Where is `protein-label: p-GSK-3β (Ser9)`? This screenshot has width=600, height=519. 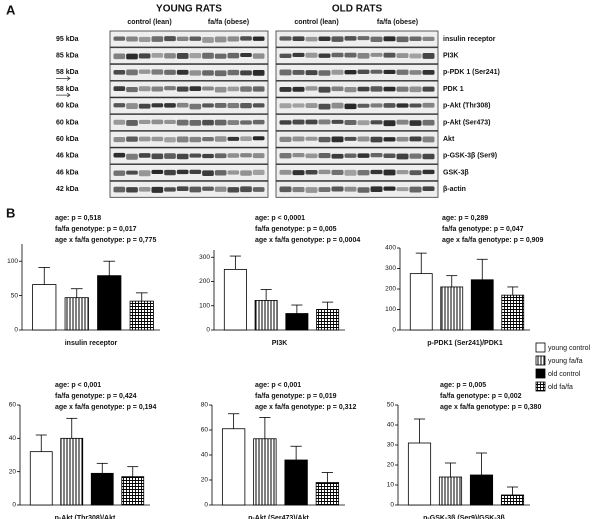
protein-label: p-GSK-3β (Ser9) is located at coordinates (470, 156).